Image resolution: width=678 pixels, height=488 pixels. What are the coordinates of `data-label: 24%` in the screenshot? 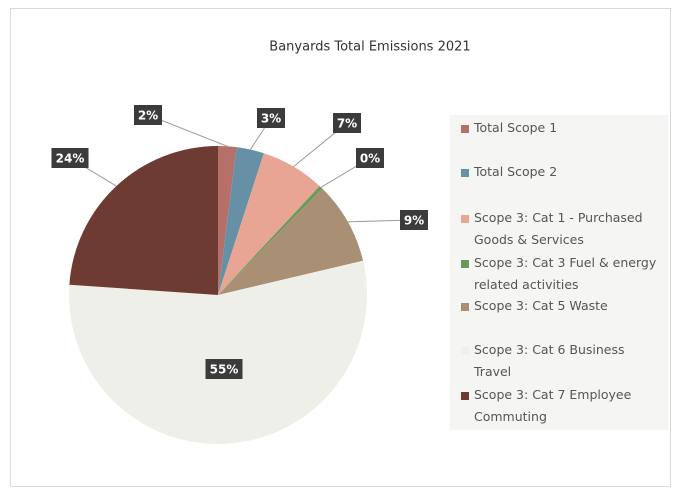 It's located at (70, 158).